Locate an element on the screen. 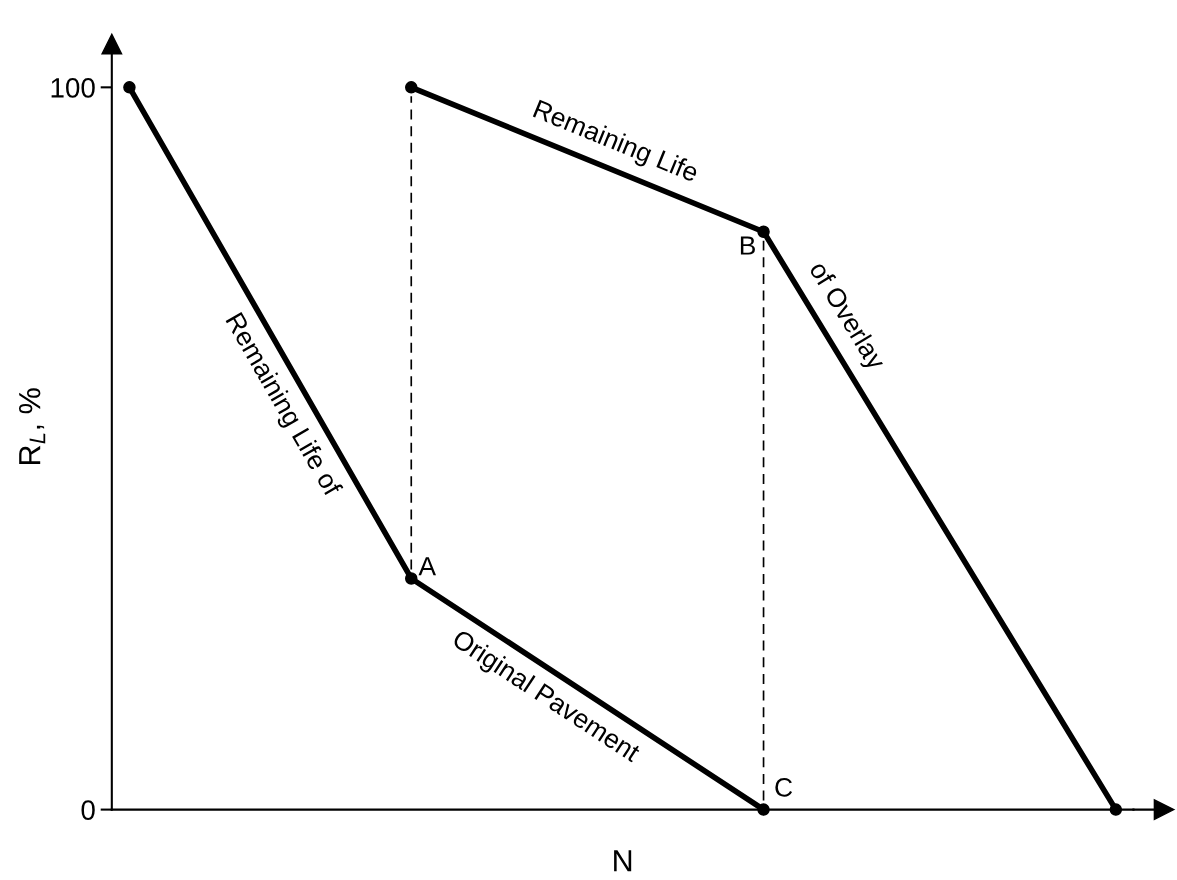 The height and width of the screenshot is (880, 1177). annotation: A is located at coordinates (427, 566).